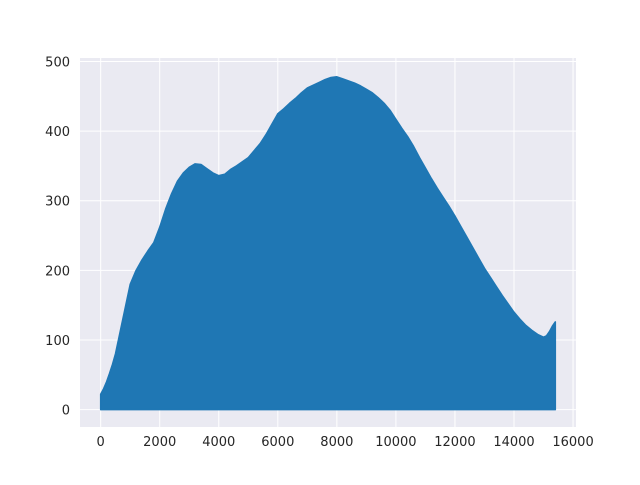  I want to click on x-axis: 0 2000 4000 6000 8000 10000 12000 14000 16000, so click(345, 442).